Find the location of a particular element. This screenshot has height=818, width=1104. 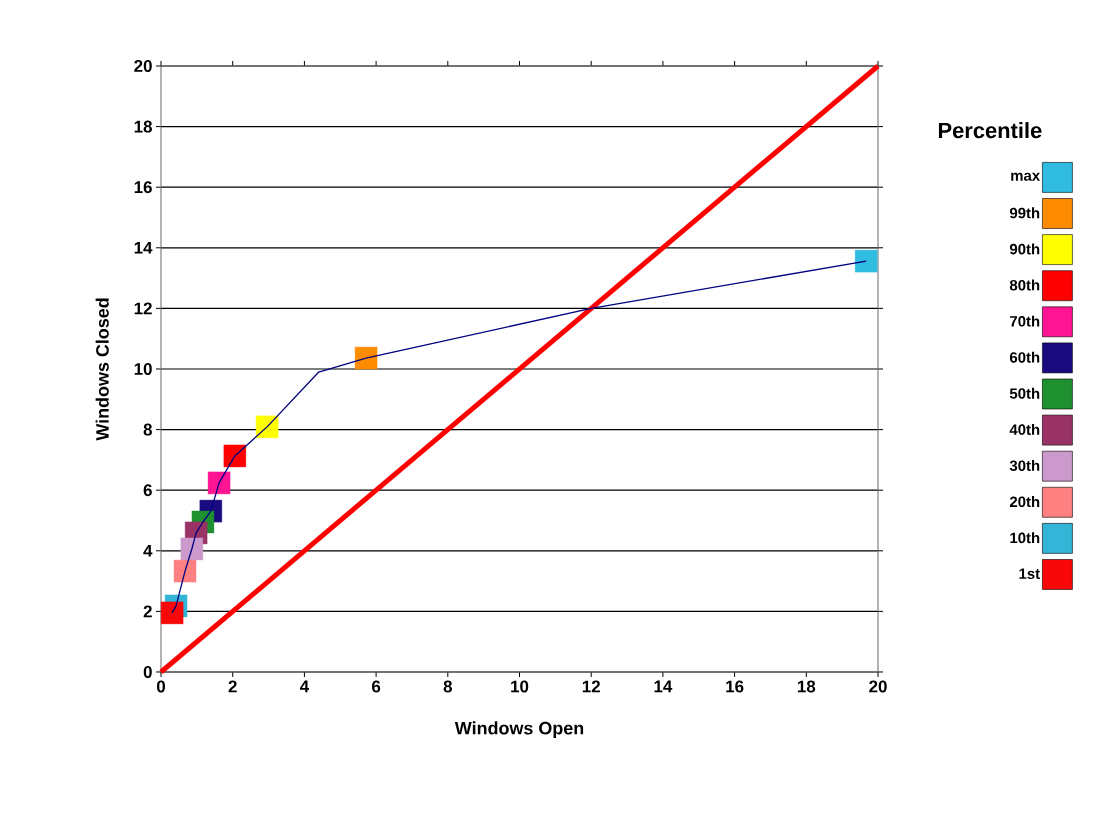

legend-label: 40th is located at coordinates (1024, 429).